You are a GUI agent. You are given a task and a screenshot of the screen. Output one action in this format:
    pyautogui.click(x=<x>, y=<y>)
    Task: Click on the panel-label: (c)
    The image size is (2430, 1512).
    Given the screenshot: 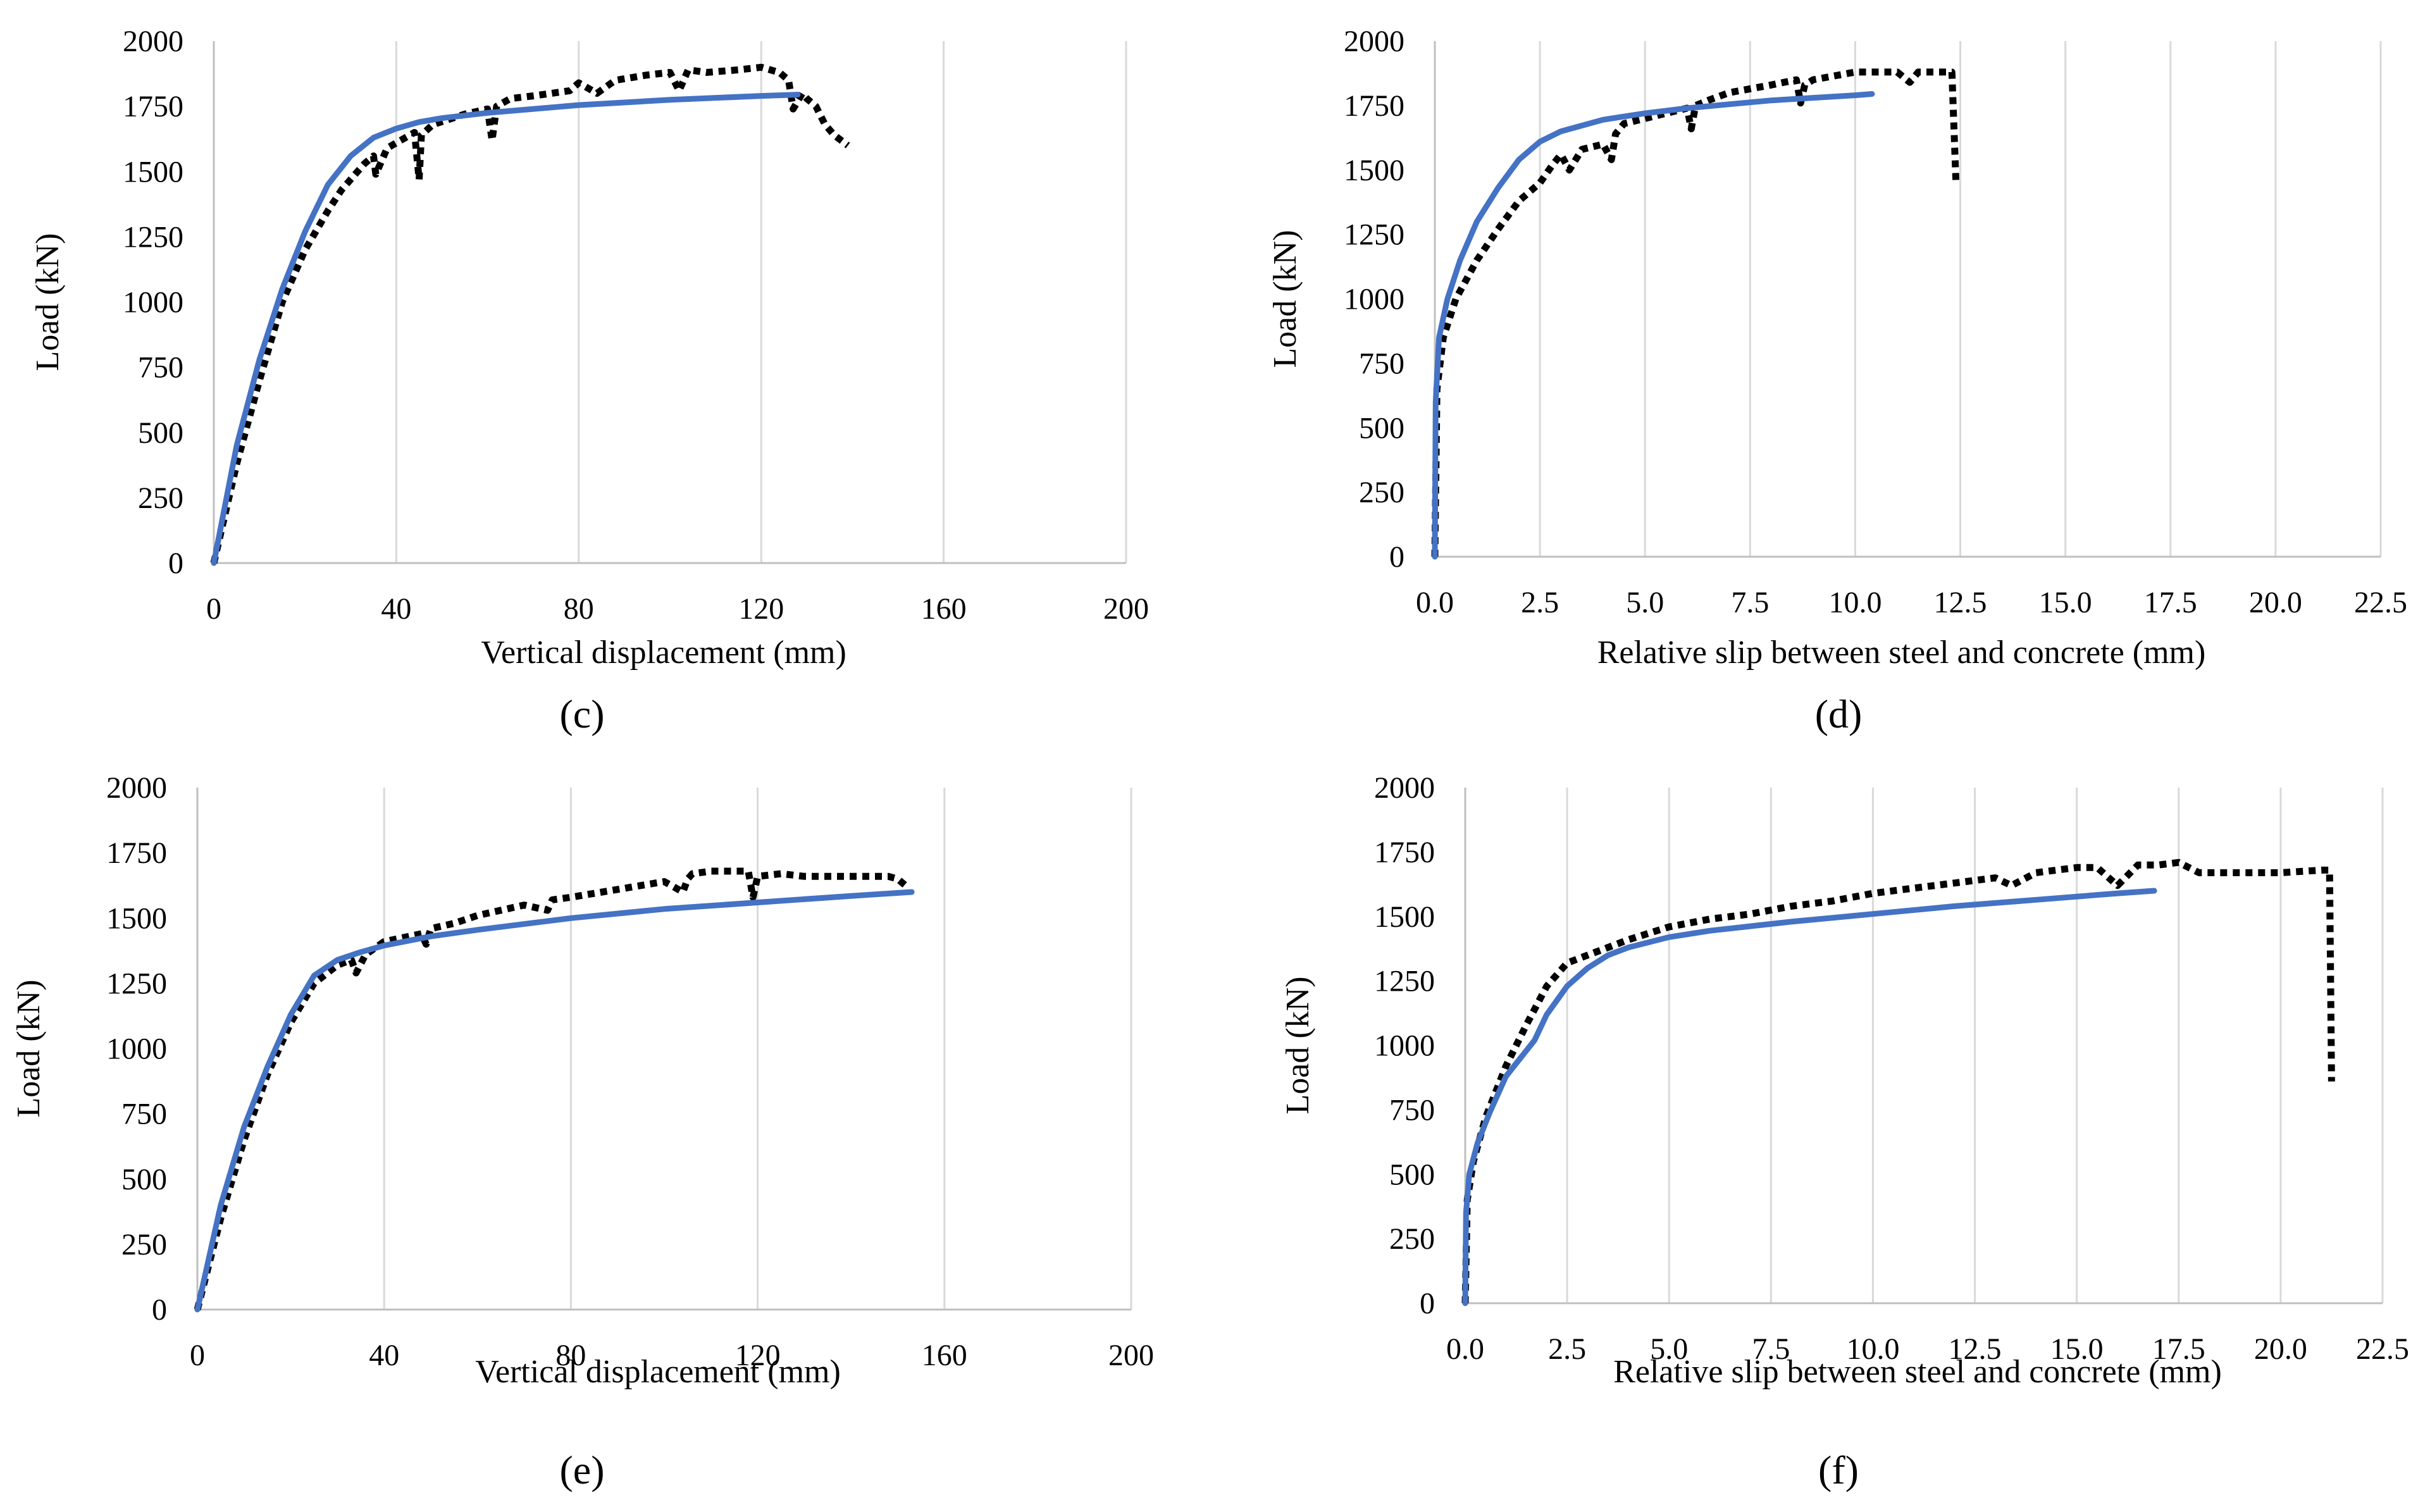 What is the action you would take?
    pyautogui.click(x=581, y=714)
    